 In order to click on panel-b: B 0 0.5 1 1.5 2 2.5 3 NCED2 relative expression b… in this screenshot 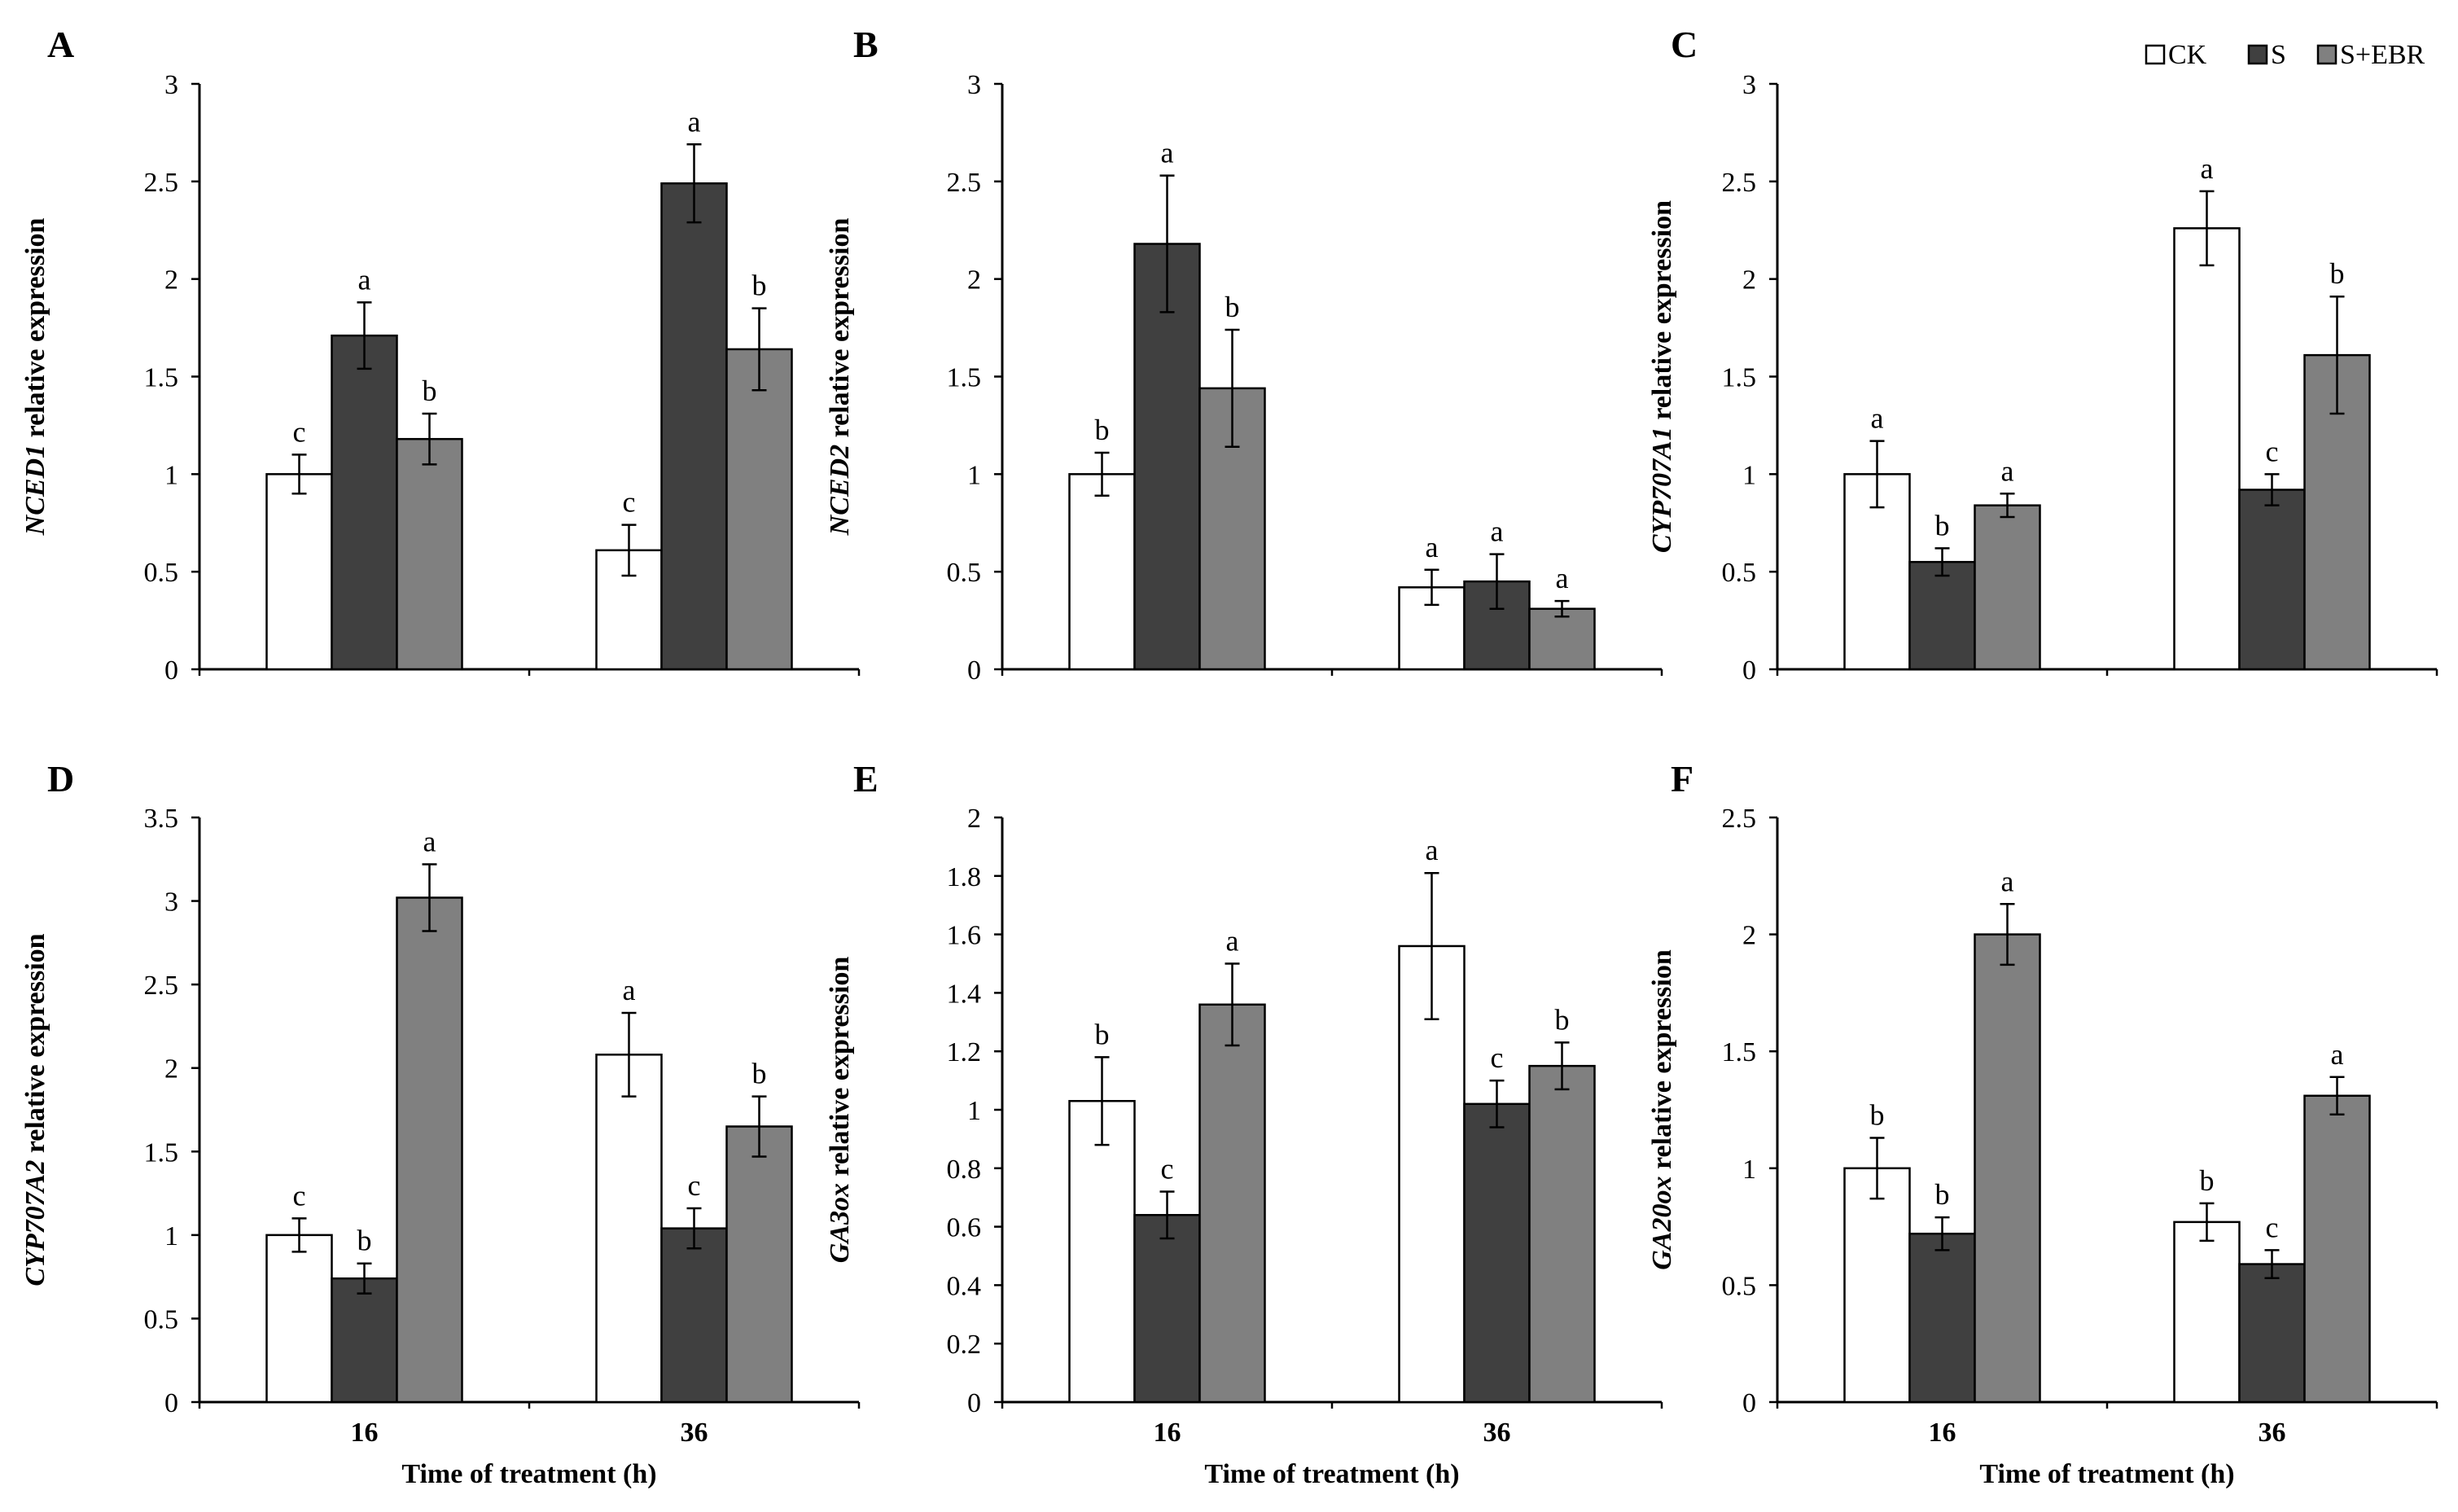, I will do `click(1244, 355)`.